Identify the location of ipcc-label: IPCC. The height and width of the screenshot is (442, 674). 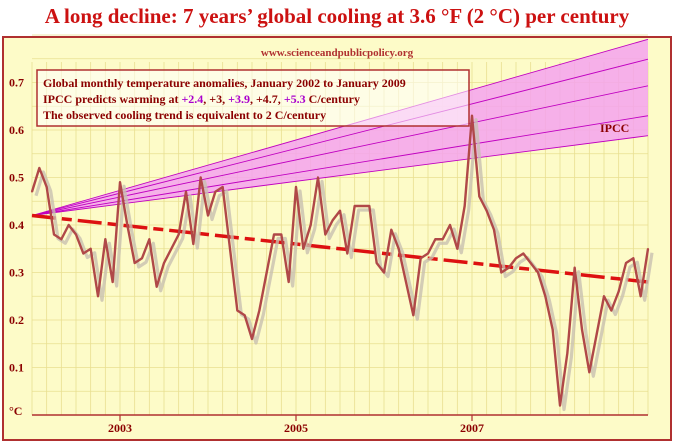
(614, 128).